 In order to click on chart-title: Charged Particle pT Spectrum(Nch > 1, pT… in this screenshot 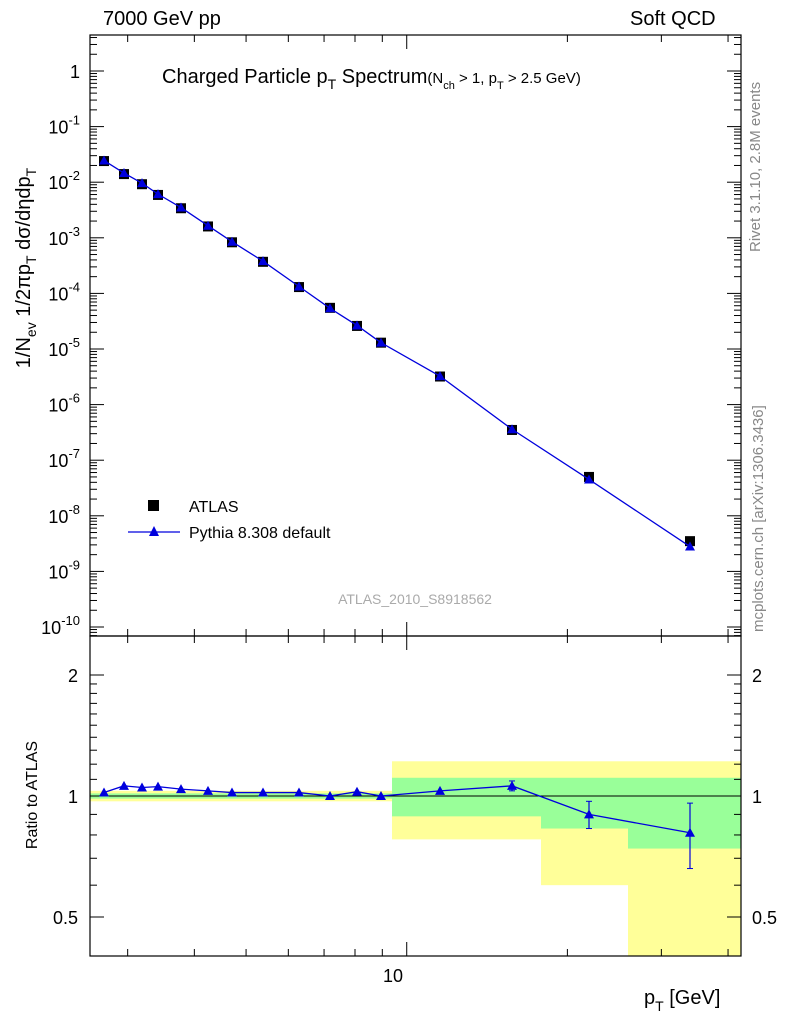, I will do `click(371, 79)`.